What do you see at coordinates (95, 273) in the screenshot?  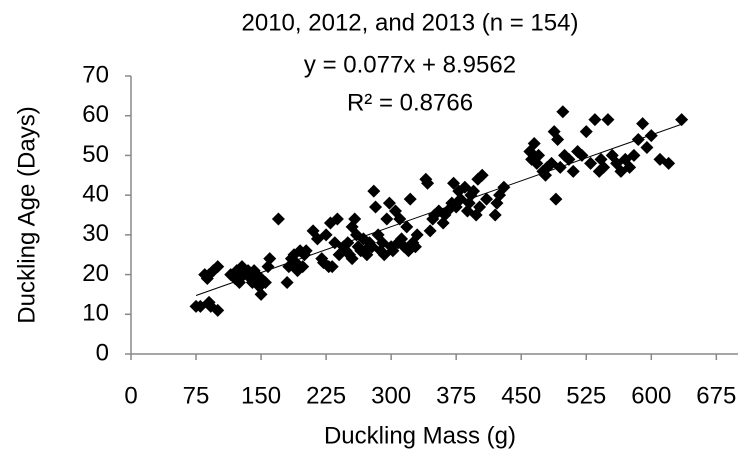 I see `y-tick-label: 20` at bounding box center [95, 273].